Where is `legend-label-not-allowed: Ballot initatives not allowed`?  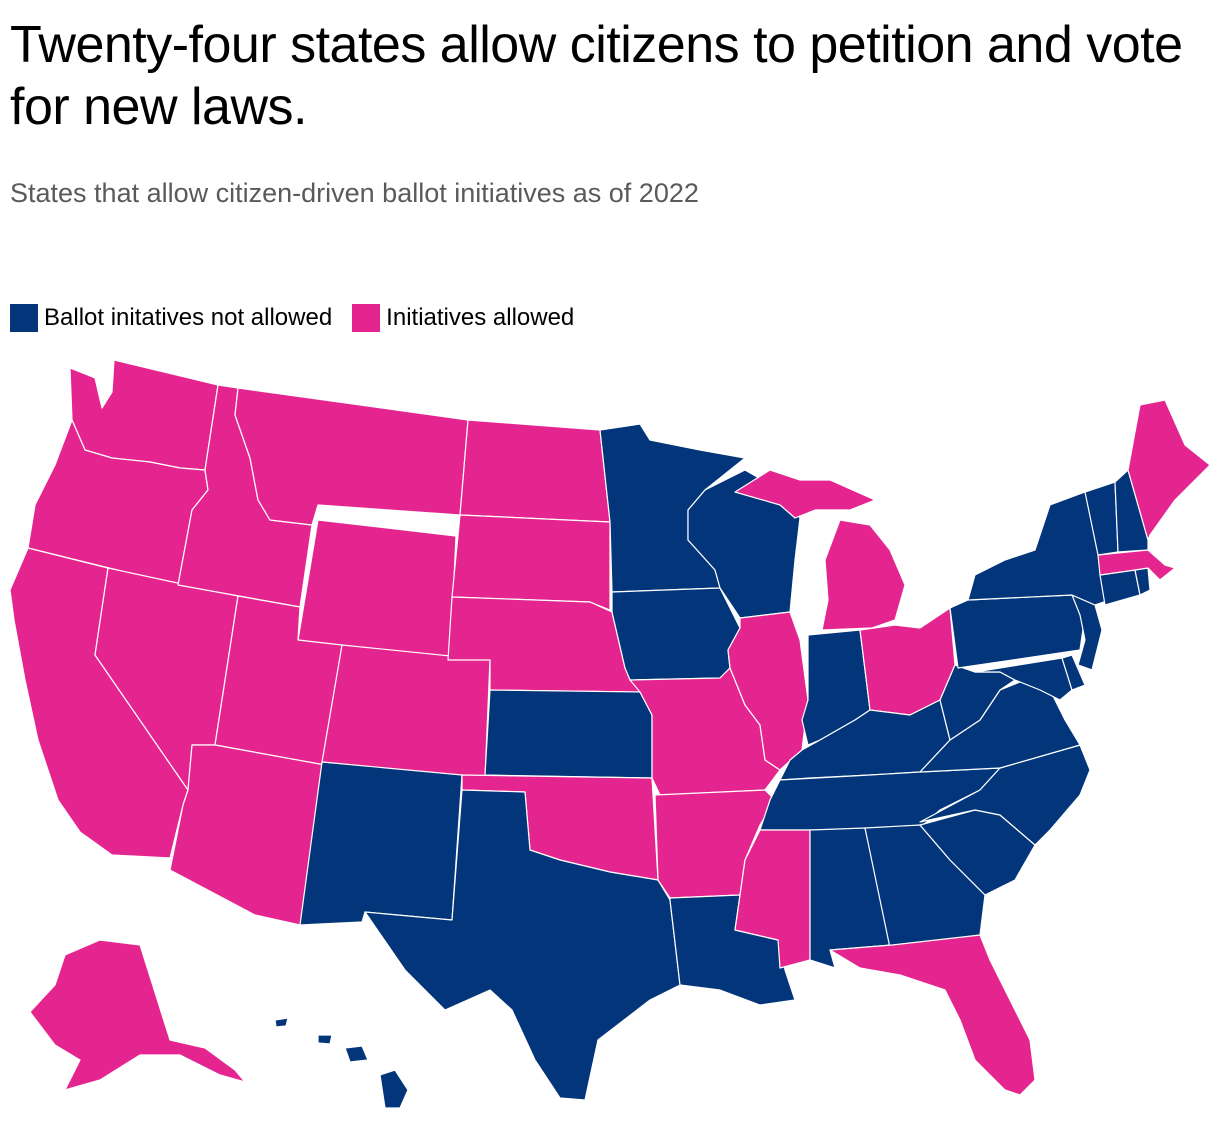 legend-label-not-allowed: Ballot initatives not allowed is located at coordinates (188, 317).